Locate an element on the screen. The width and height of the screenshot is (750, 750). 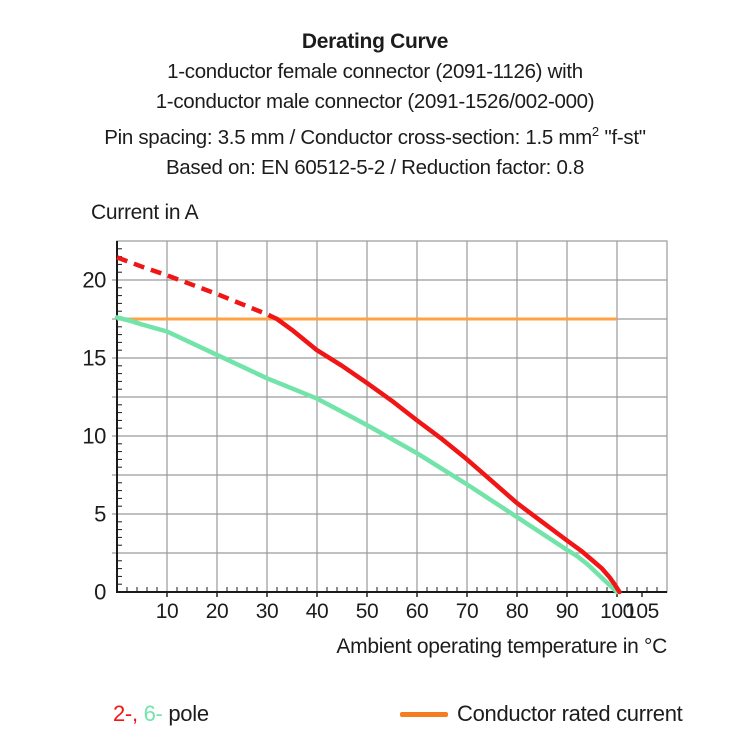
rated-current-label: Conductor rated current is located at coordinates (570, 713).